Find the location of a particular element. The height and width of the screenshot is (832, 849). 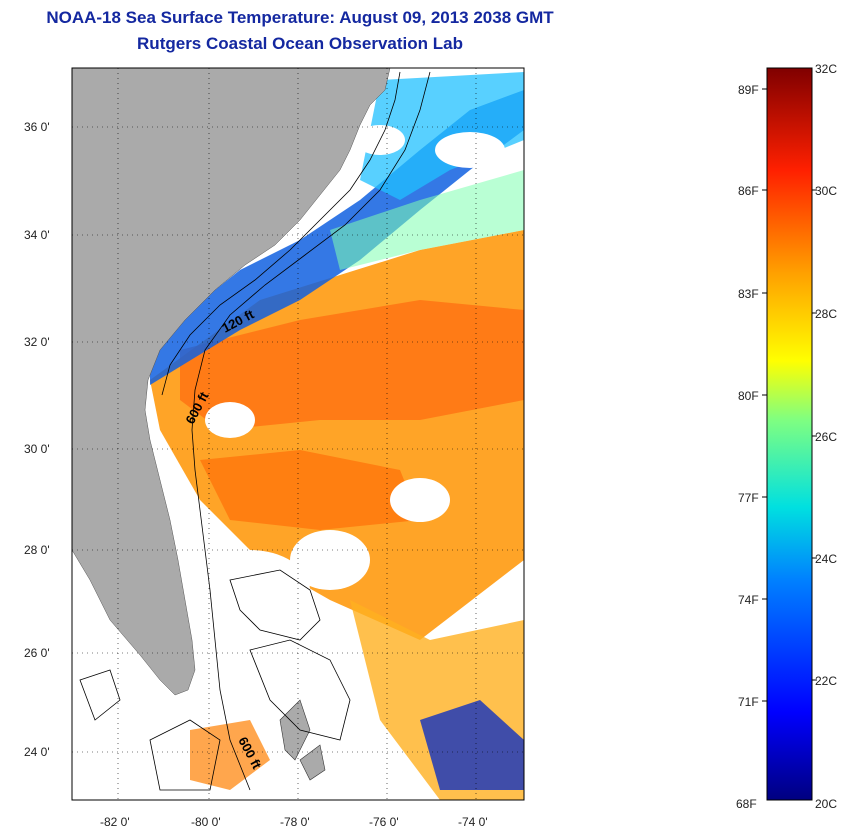

colorbar-fahrenheit-label: 89F is located at coordinates (748, 90).